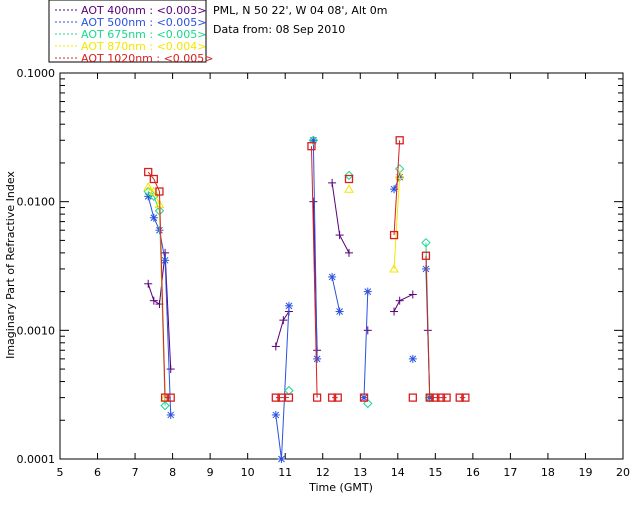  Describe the element at coordinates (340, 487) in the screenshot. I see `x-axis-label: Time (GMT)` at that location.